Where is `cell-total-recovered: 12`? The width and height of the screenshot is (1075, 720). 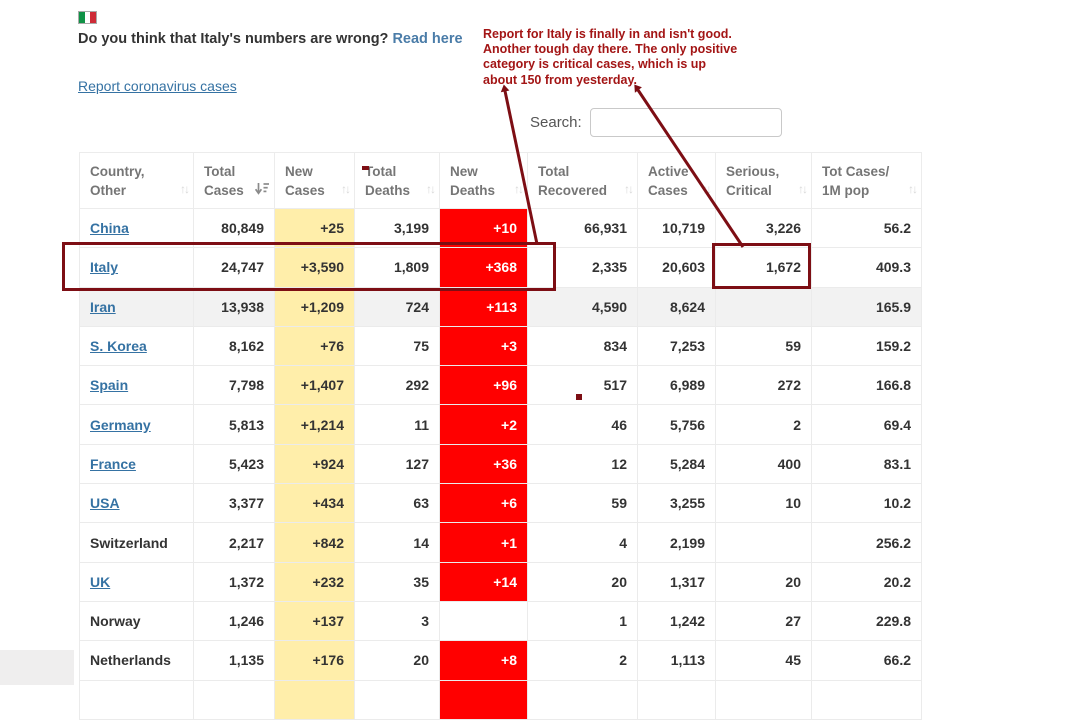
cell-total-recovered: 12 is located at coordinates (582, 464).